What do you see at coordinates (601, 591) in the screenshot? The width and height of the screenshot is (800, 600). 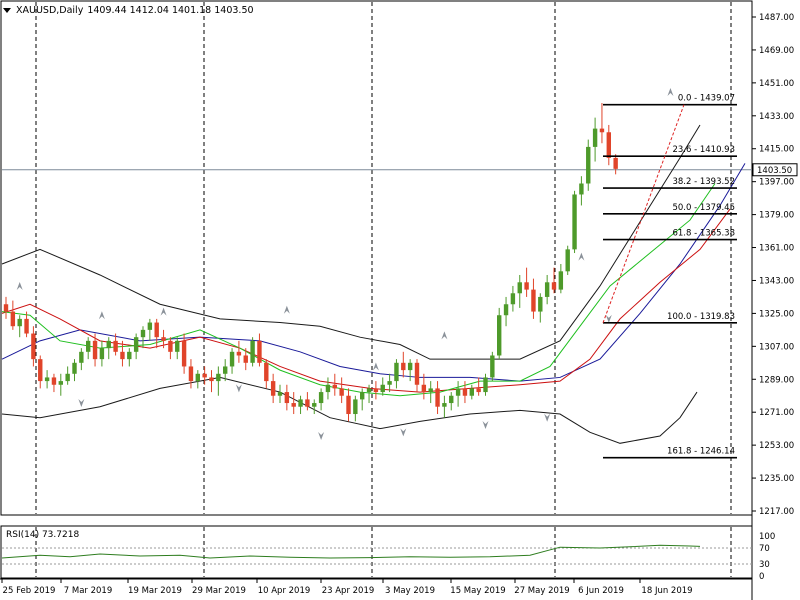 I see `date-axis-label: 6 Jun 2019` at bounding box center [601, 591].